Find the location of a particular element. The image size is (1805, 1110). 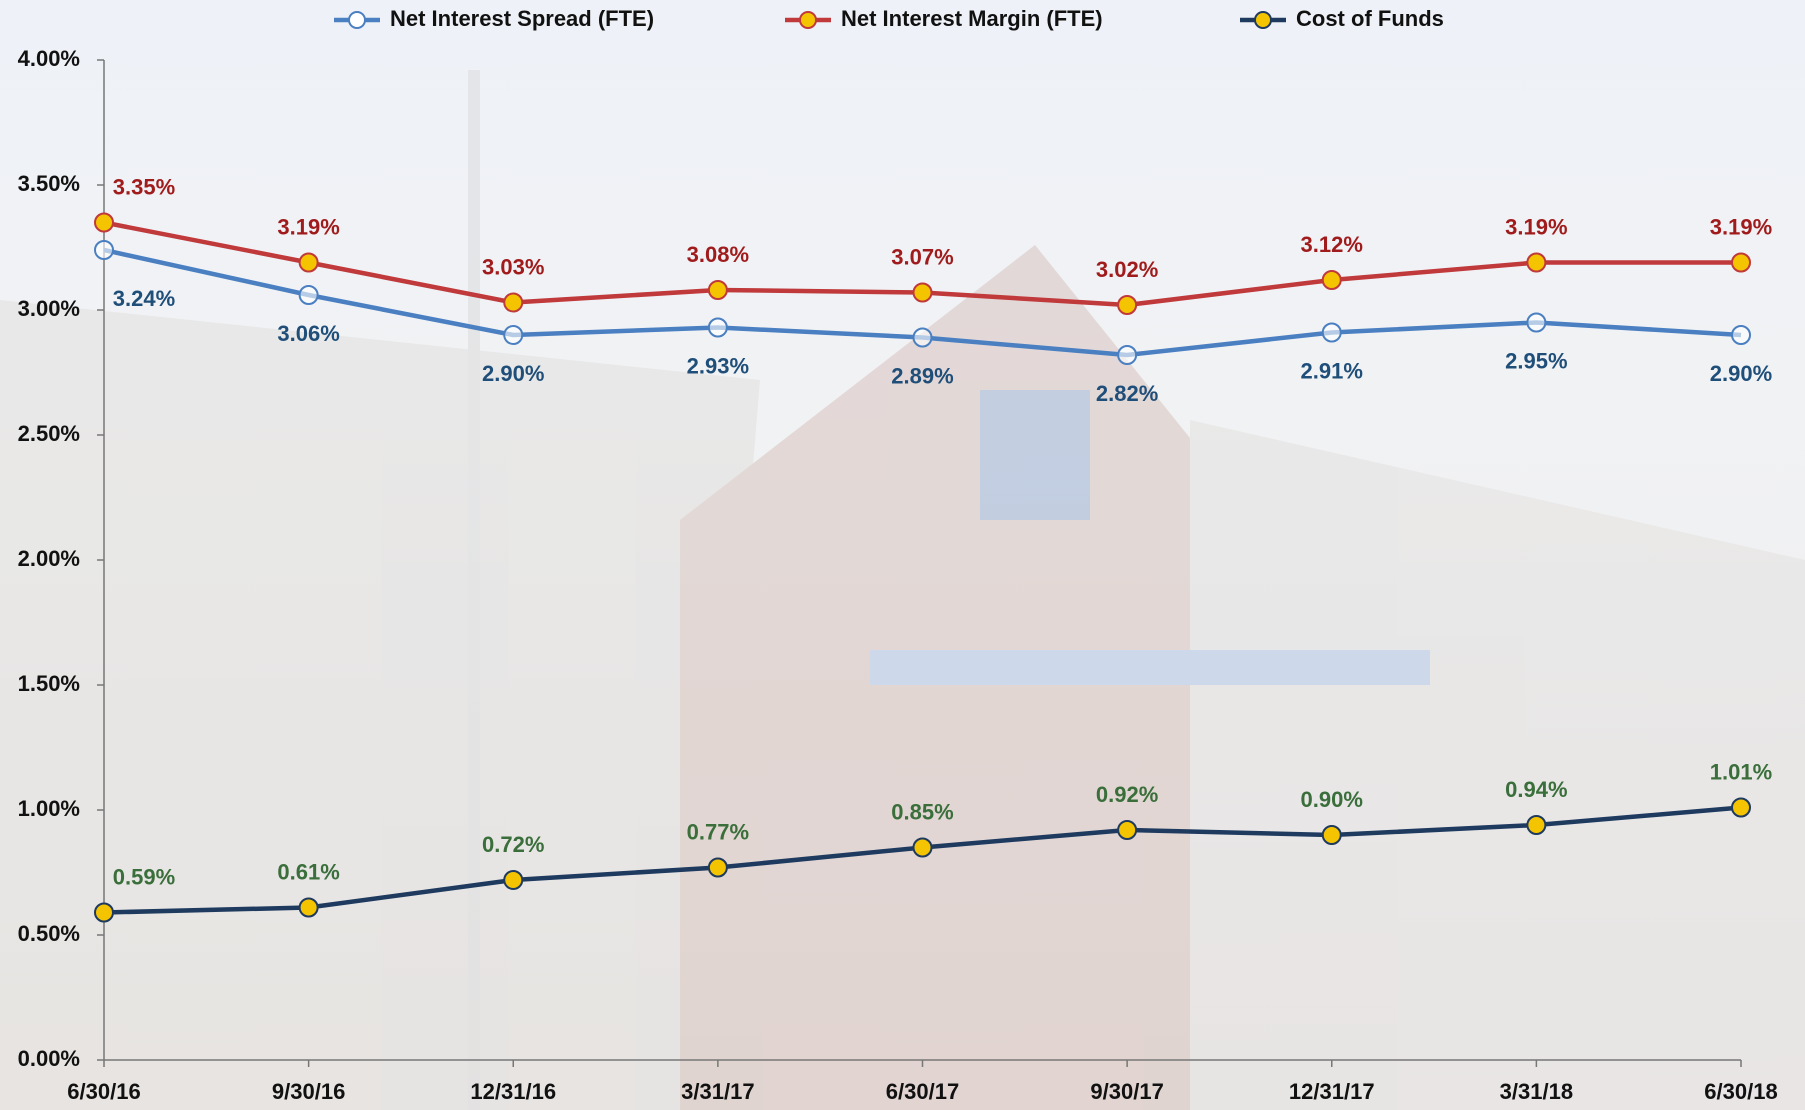

data-label: 0.94% is located at coordinates (1536, 789).